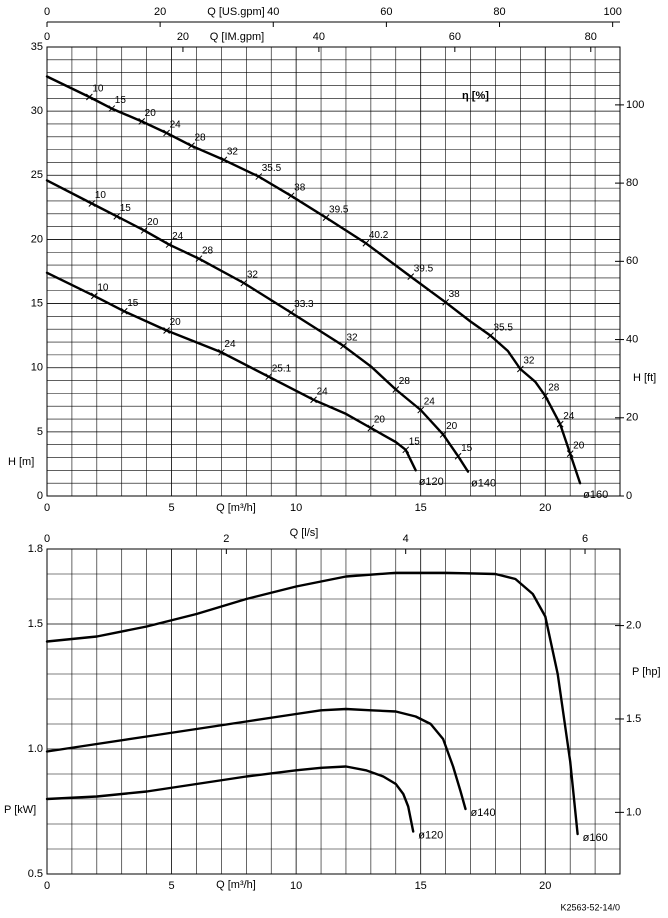  Describe the element at coordinates (282, 368) in the screenshot. I see `eta-label: 25.1` at that location.